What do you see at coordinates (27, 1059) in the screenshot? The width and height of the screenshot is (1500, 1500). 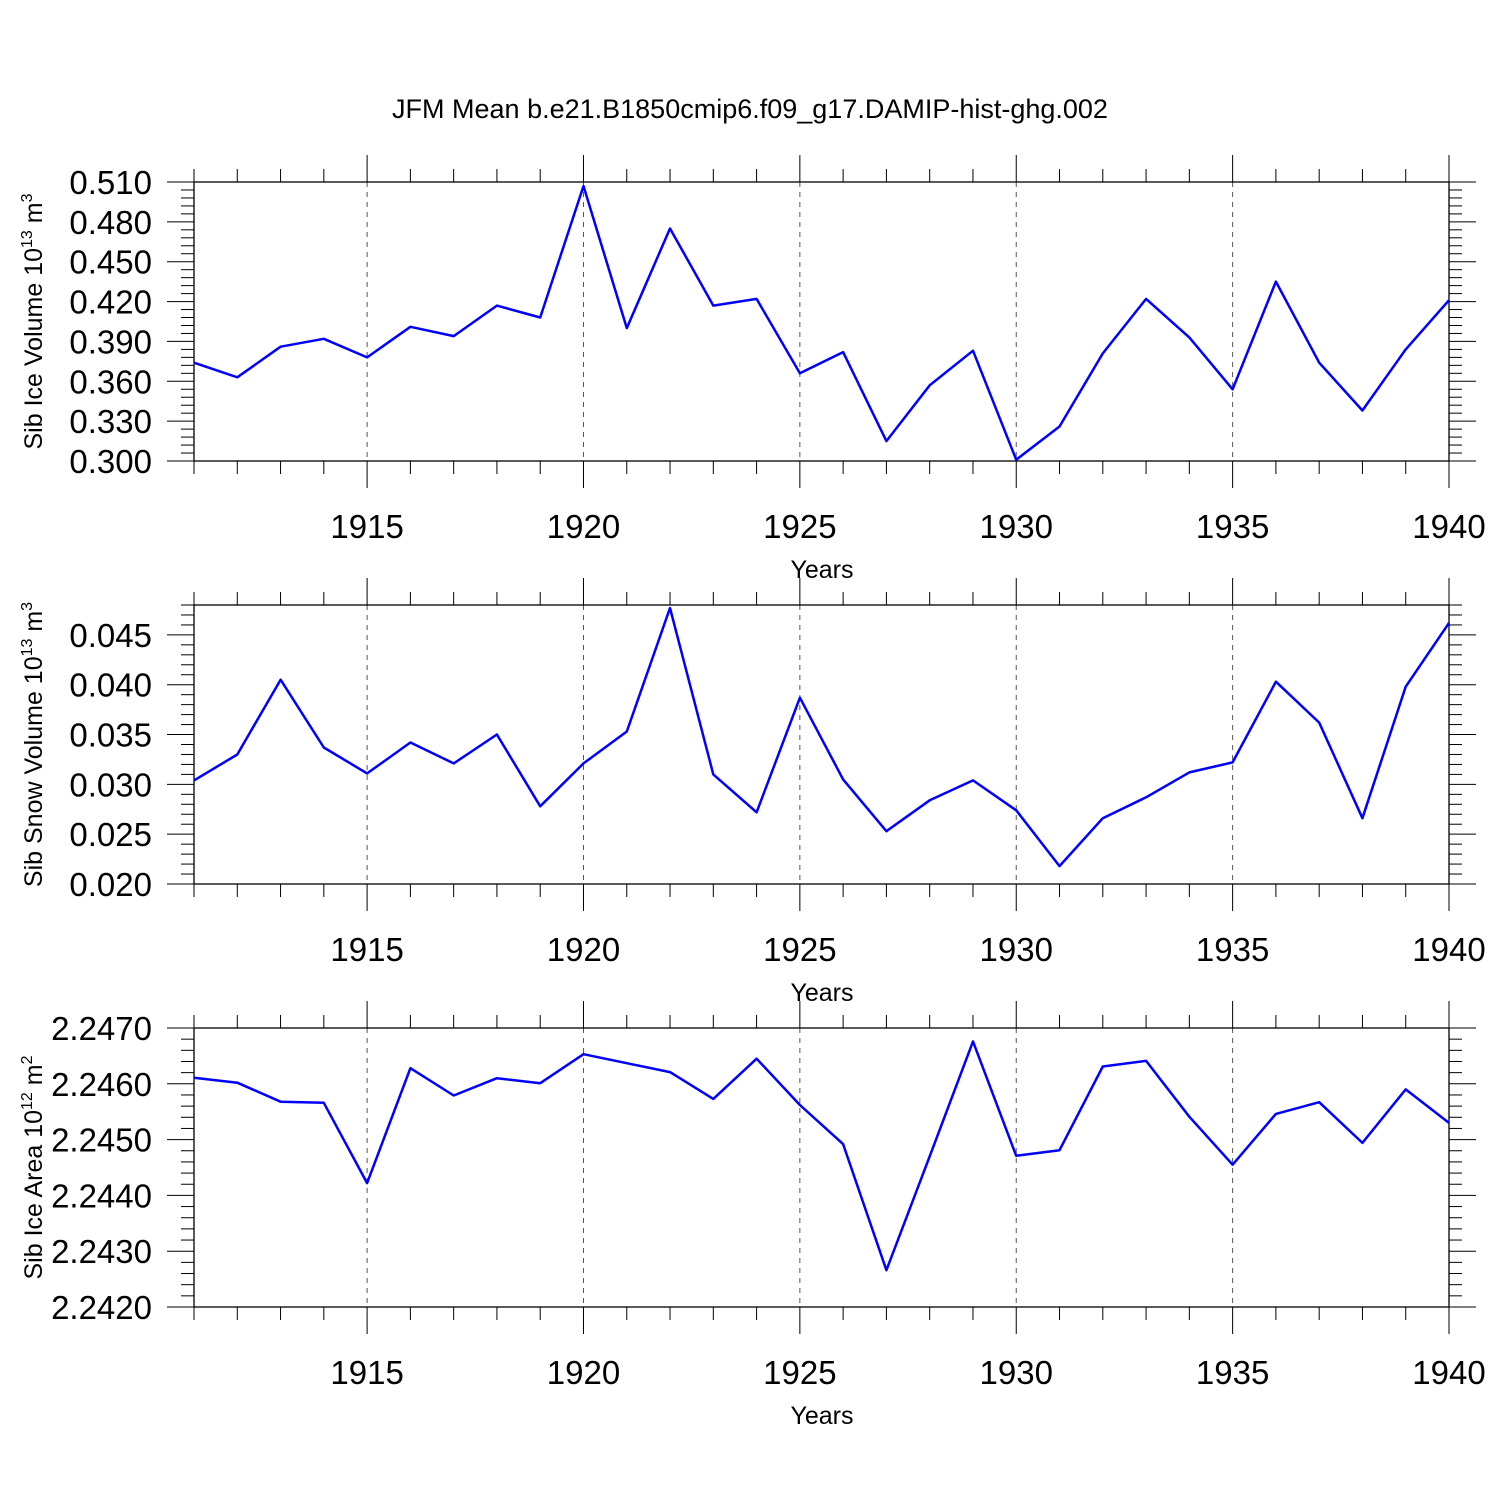 I see `y-axis-title-unit-exponent: 2` at bounding box center [27, 1059].